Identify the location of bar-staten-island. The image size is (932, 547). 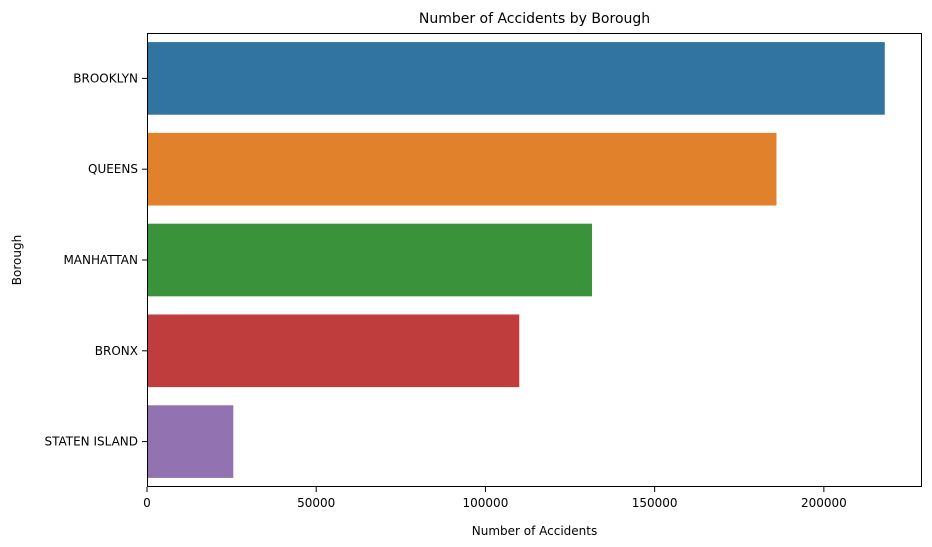
(190, 441).